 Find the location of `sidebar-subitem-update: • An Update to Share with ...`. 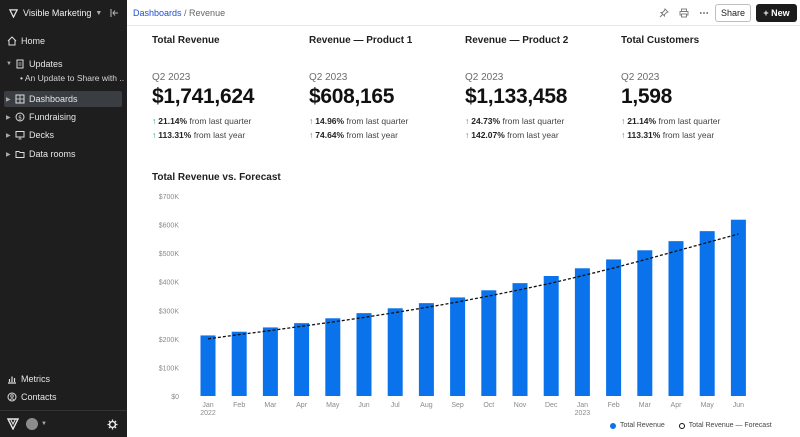

sidebar-subitem-update: • An Update to Share with ... is located at coordinates (72, 78).